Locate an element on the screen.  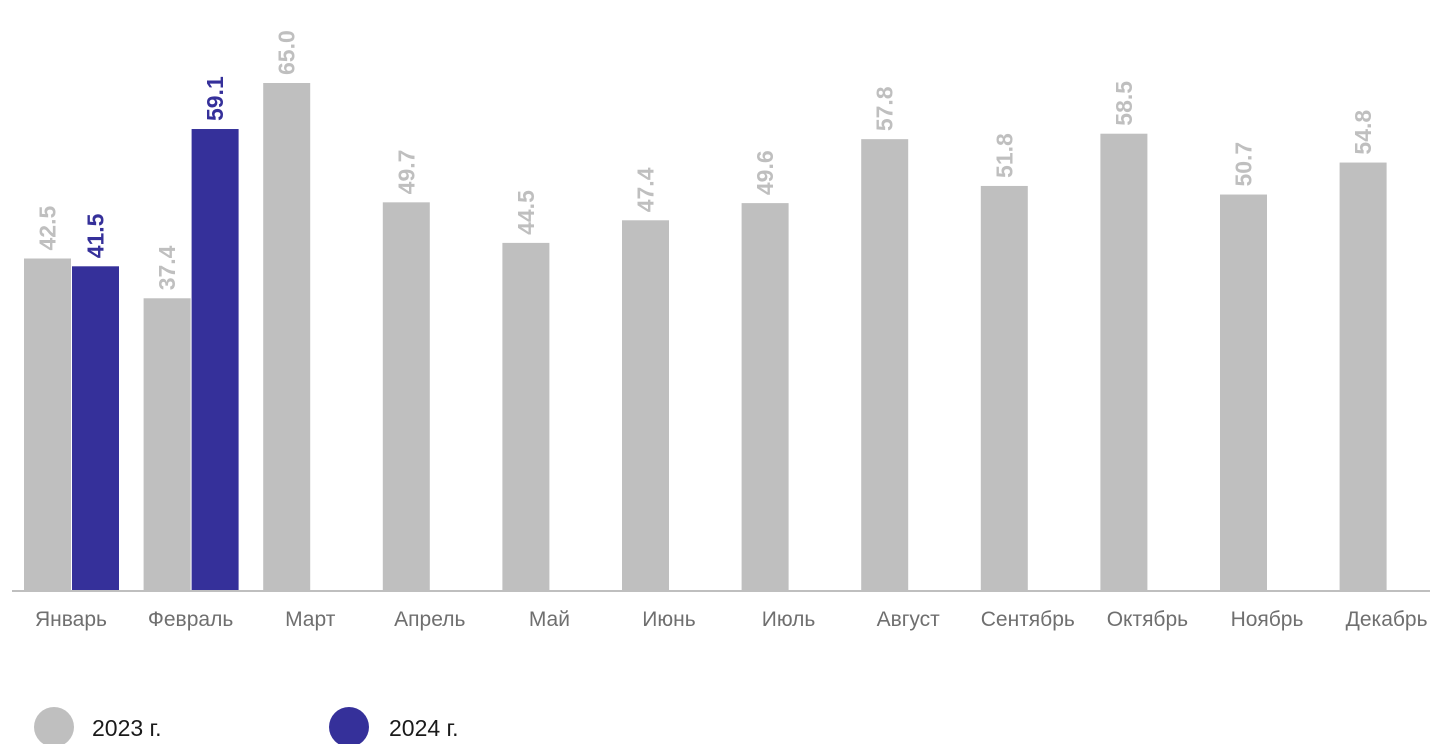
category-label-10: Октябрь is located at coordinates (1147, 619).